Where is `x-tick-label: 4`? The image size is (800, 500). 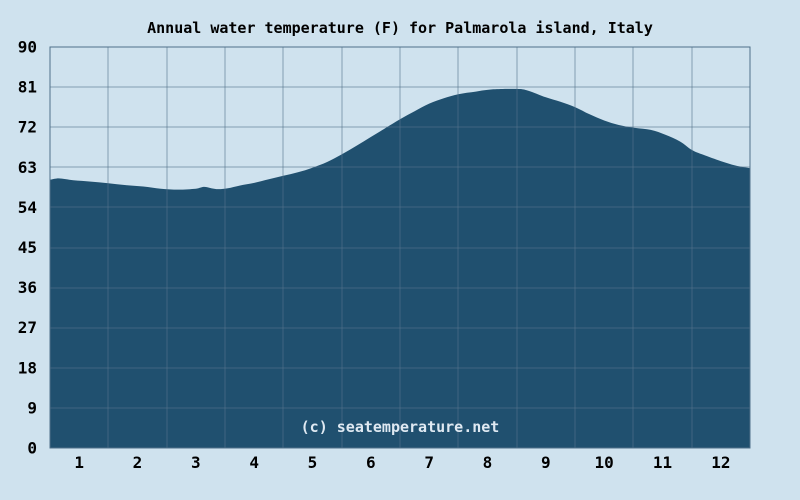
x-tick-label: 4 is located at coordinates (254, 462).